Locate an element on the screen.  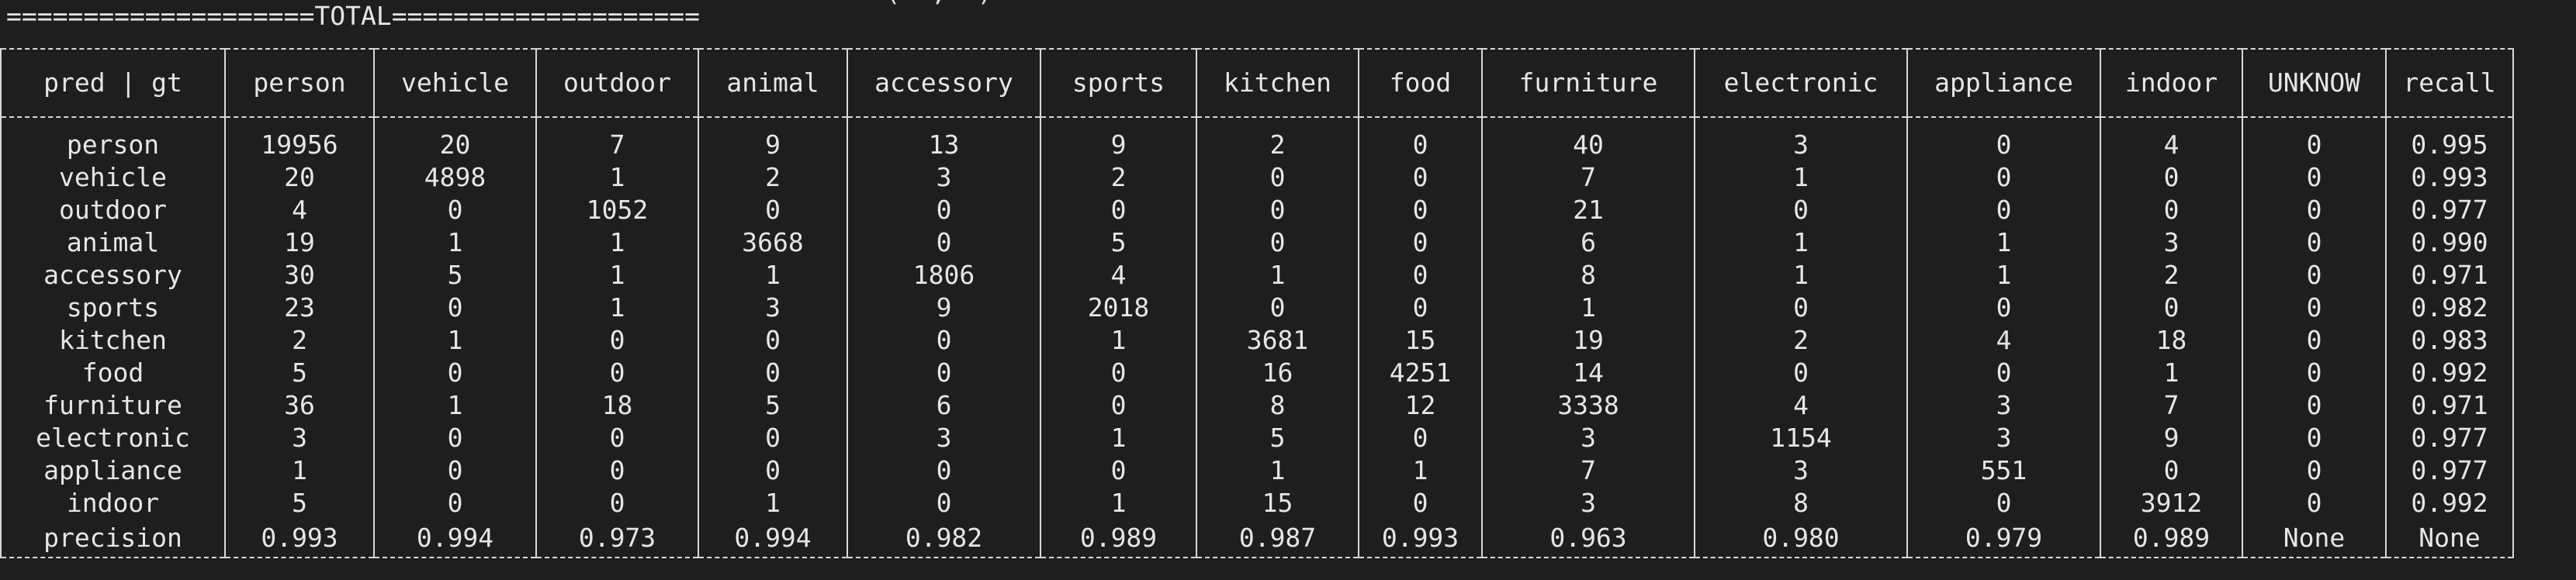
recall-cell: 0.992 is located at coordinates (2449, 503).